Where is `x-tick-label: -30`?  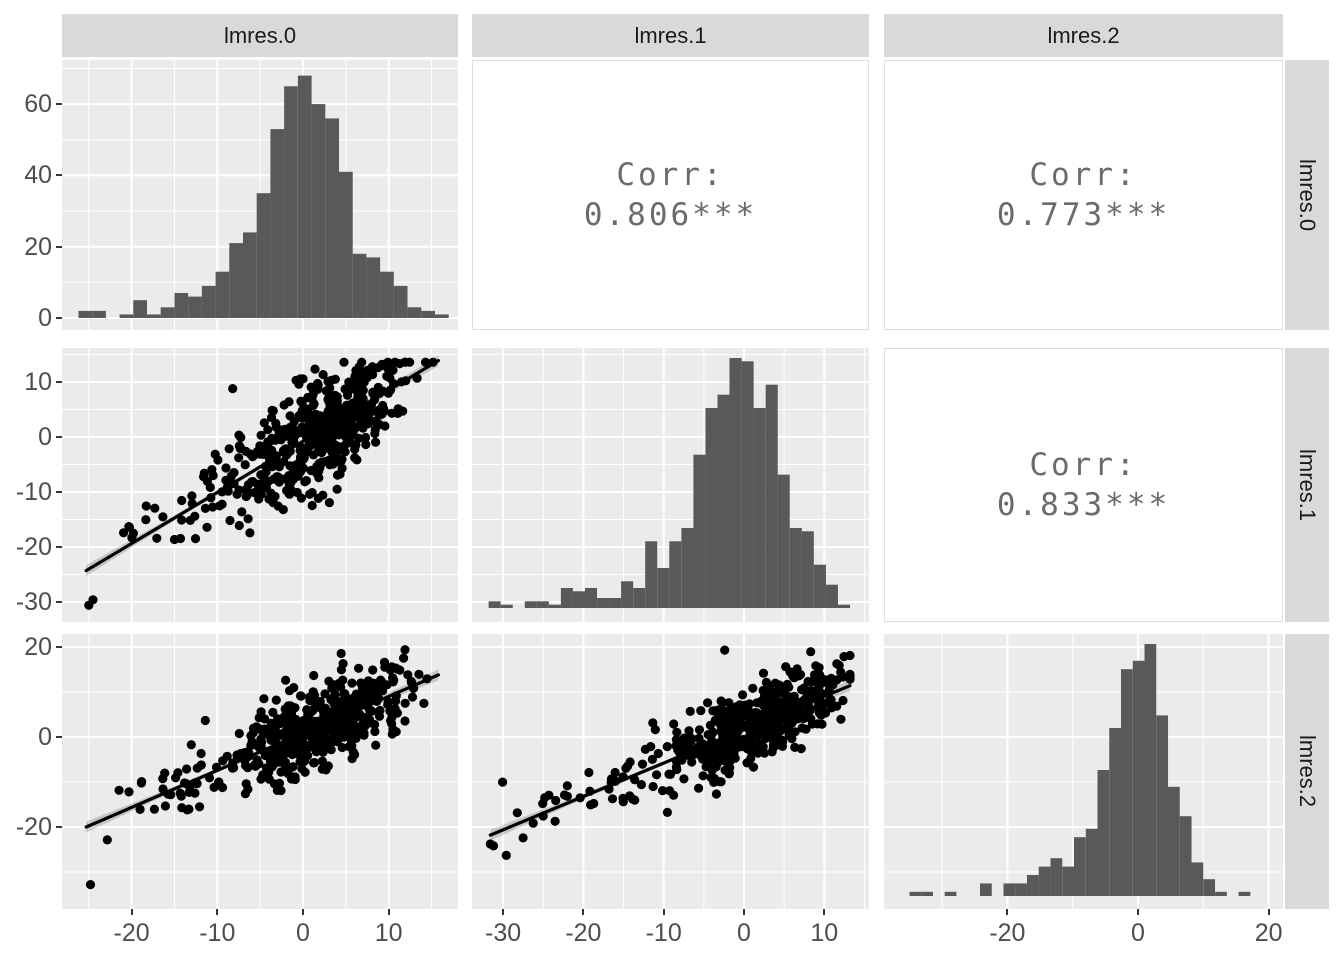
x-tick-label: -30 is located at coordinates (503, 933).